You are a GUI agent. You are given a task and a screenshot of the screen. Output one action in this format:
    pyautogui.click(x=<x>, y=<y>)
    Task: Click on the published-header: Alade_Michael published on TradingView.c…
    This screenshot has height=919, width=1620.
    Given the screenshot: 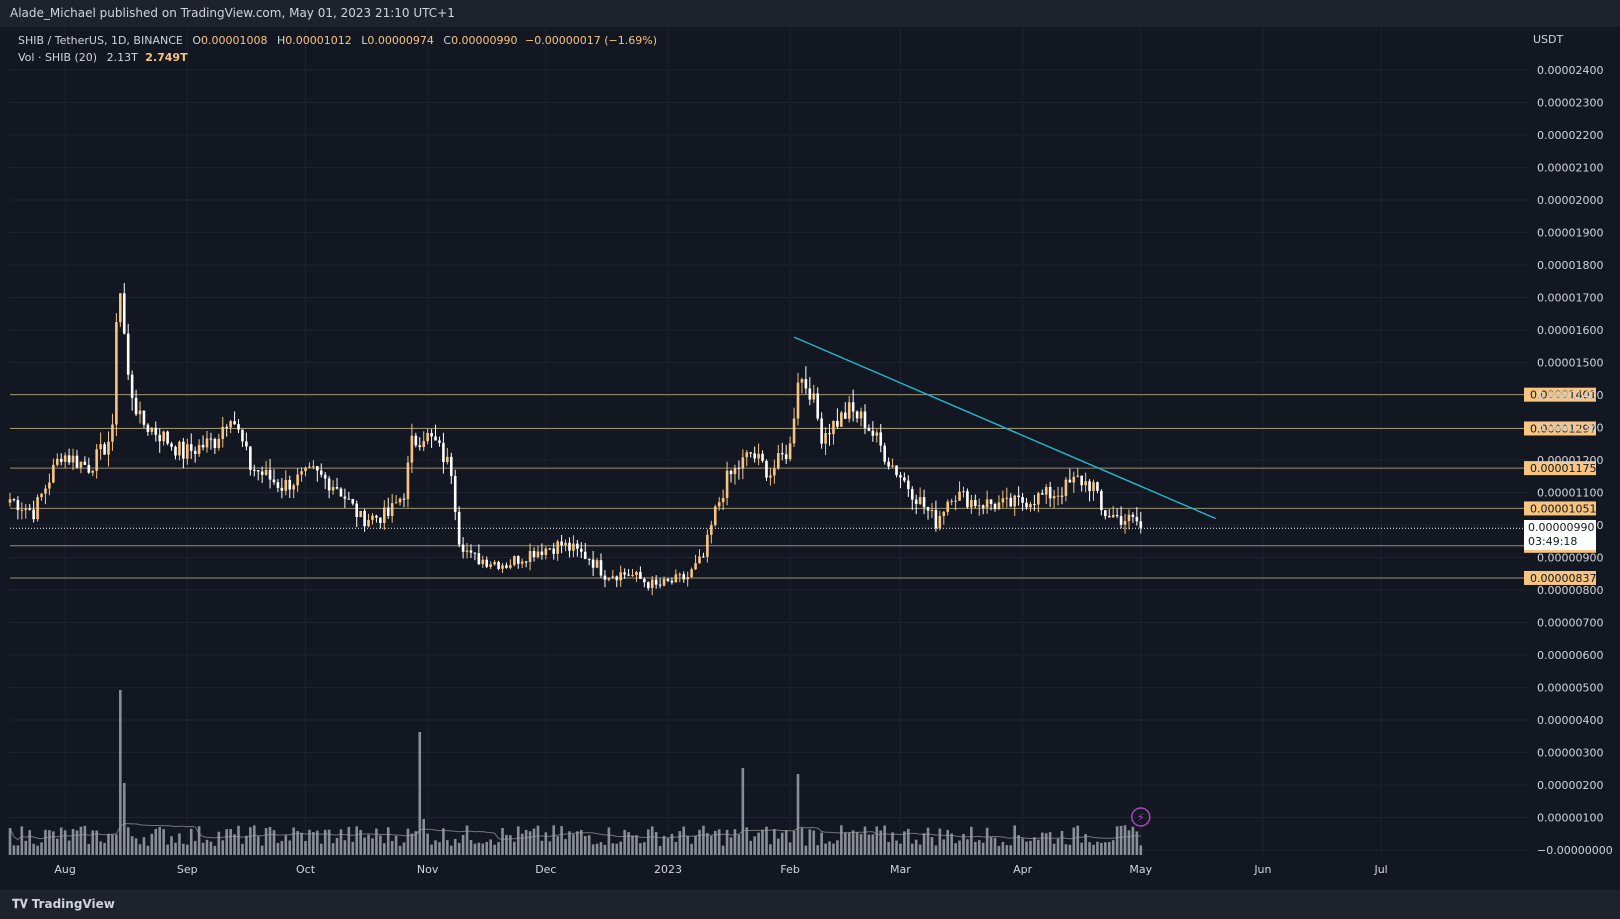 What is the action you would take?
    pyautogui.click(x=810, y=13)
    